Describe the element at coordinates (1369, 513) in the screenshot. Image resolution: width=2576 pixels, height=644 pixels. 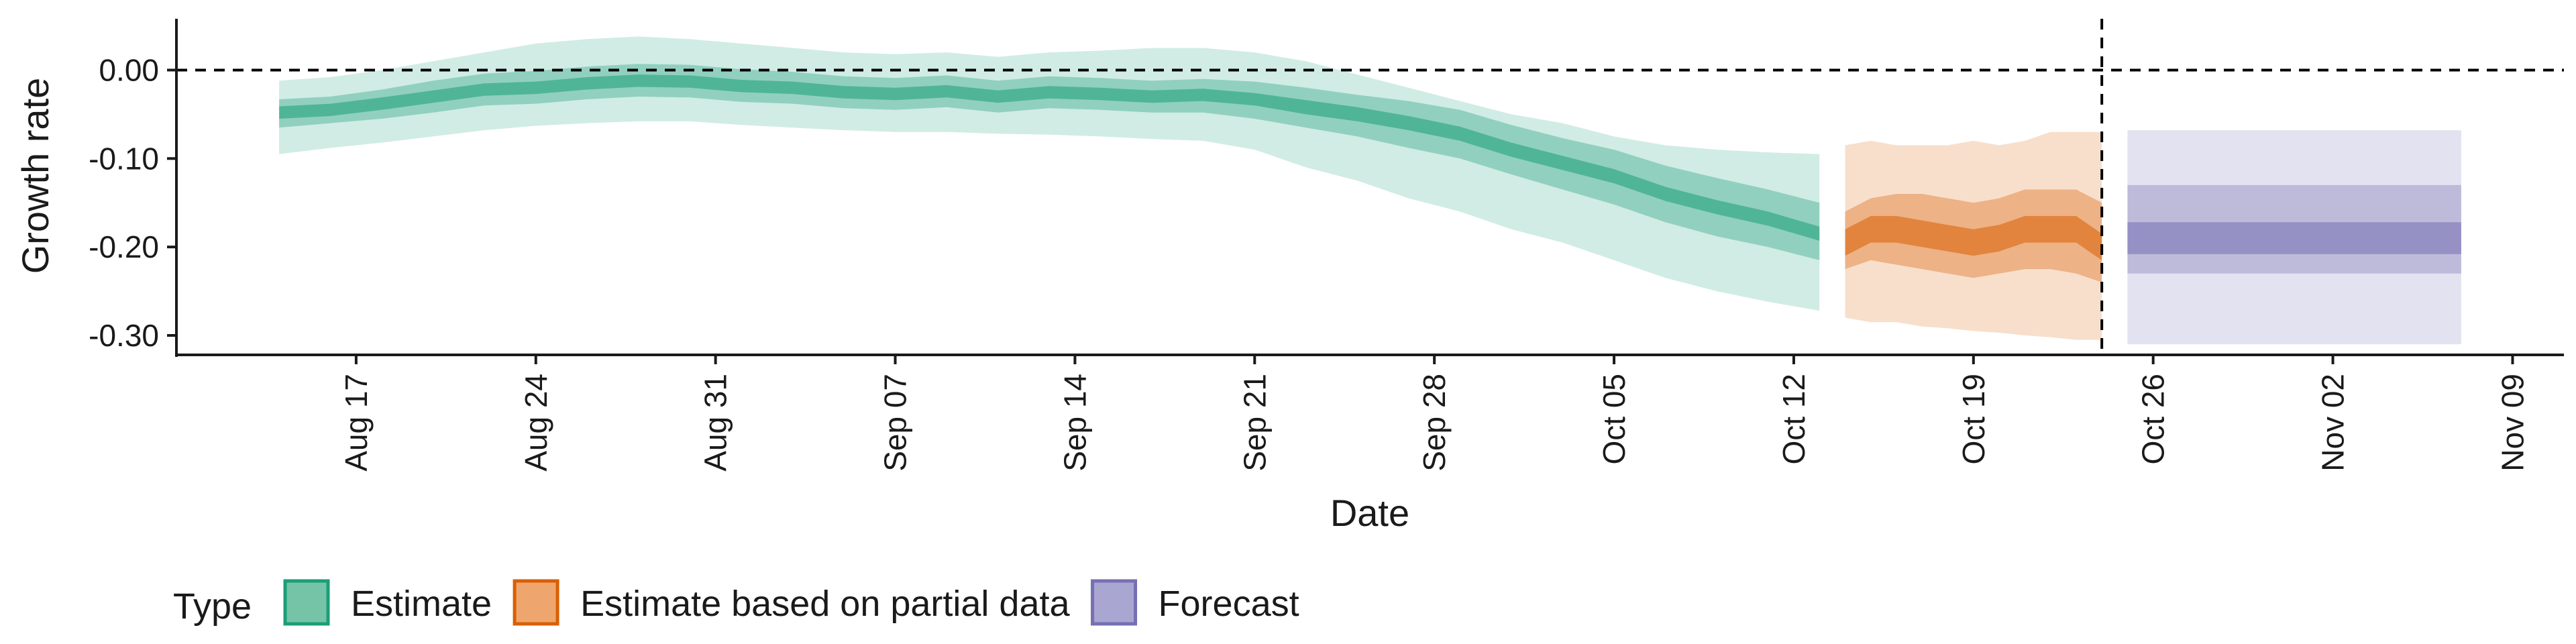
I see `x-axis-title: Date` at that location.